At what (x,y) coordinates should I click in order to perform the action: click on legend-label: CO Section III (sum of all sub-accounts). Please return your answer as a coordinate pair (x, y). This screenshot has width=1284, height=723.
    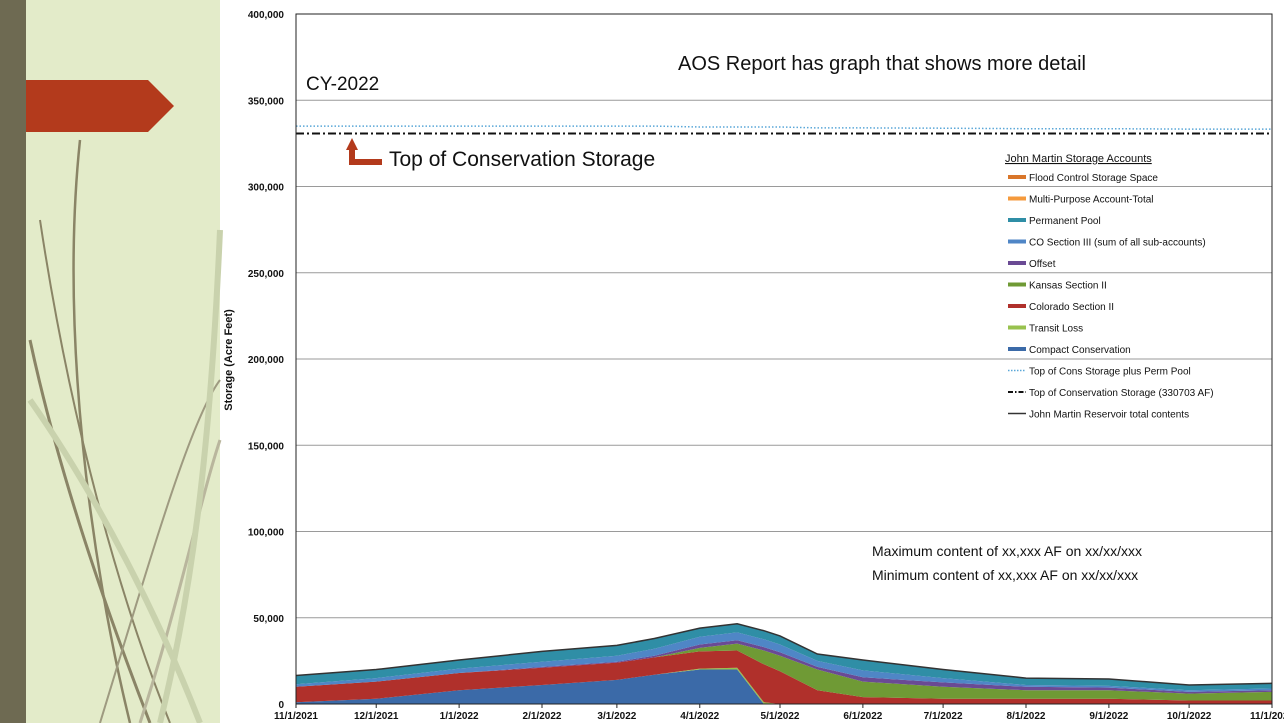
    Looking at the image, I should click on (1117, 243).